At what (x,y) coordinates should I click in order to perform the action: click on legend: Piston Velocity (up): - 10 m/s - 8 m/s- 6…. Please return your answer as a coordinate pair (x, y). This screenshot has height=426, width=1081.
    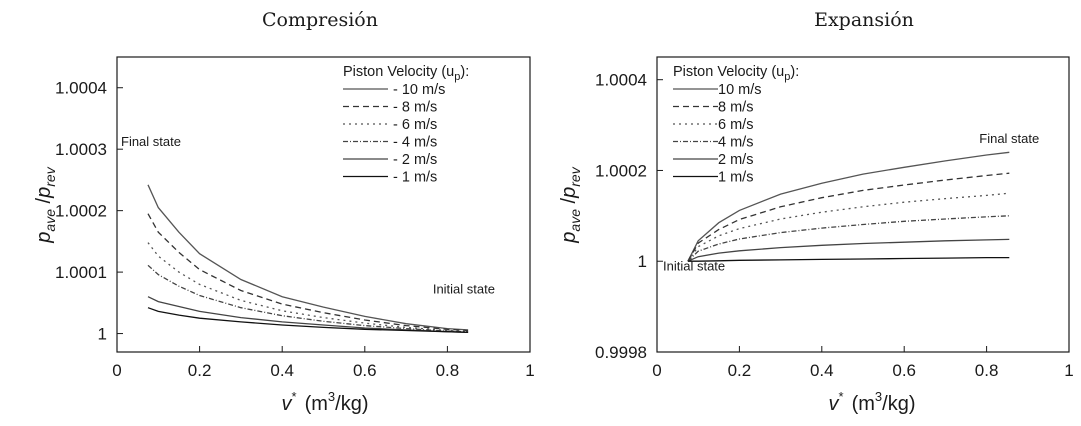
    Looking at the image, I should click on (406, 125).